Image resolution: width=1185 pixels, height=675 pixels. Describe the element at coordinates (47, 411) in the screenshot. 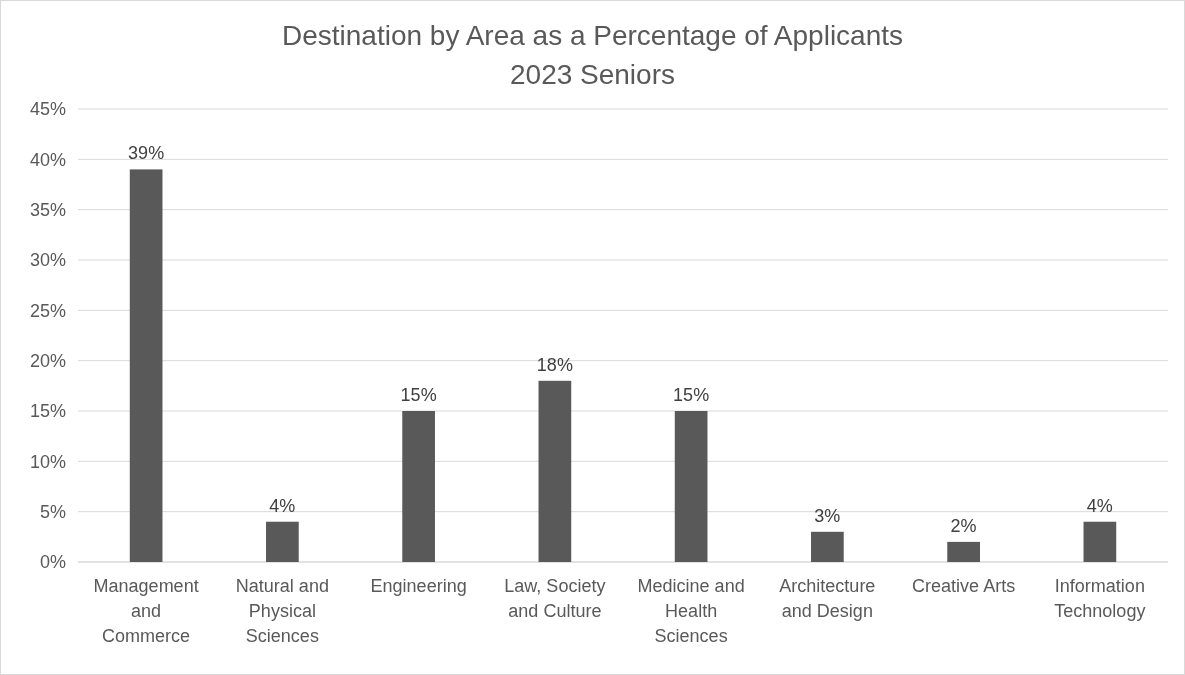

I see `y-tick-label: 15%` at that location.